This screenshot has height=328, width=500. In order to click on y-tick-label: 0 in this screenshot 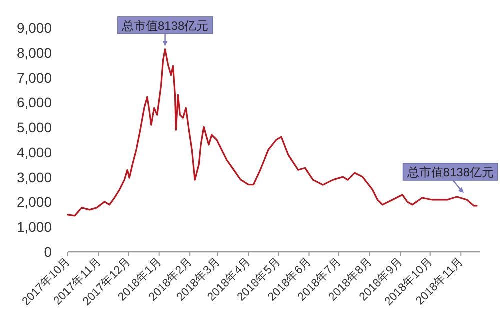, I will do `click(48, 252)`.